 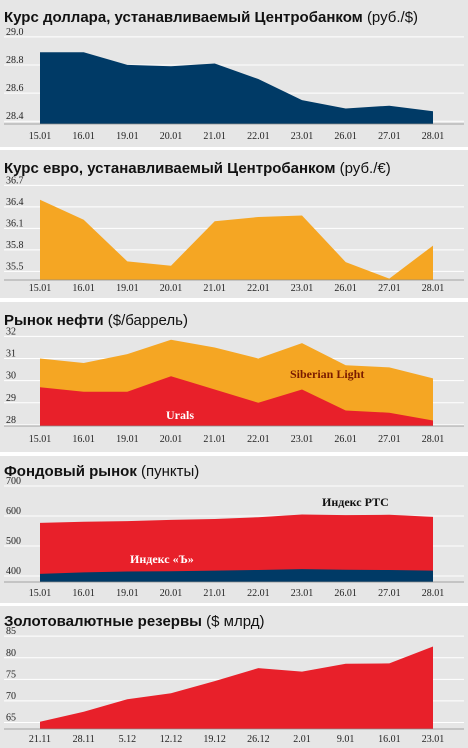 What do you see at coordinates (15, 202) in the screenshot?
I see `y-tick-label: 36.4` at bounding box center [15, 202].